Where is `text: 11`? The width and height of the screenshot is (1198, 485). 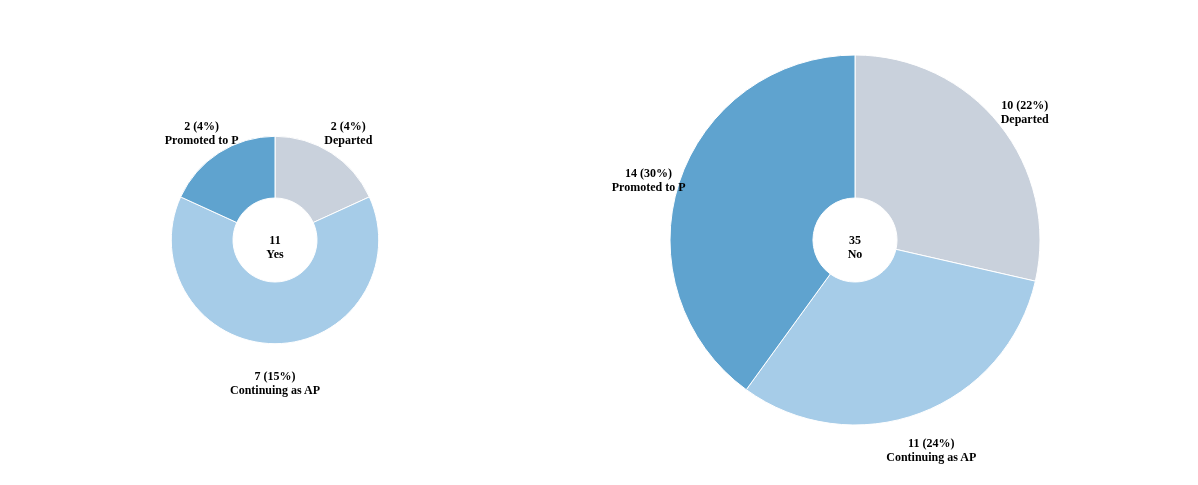 text: 11 is located at coordinates (275, 240).